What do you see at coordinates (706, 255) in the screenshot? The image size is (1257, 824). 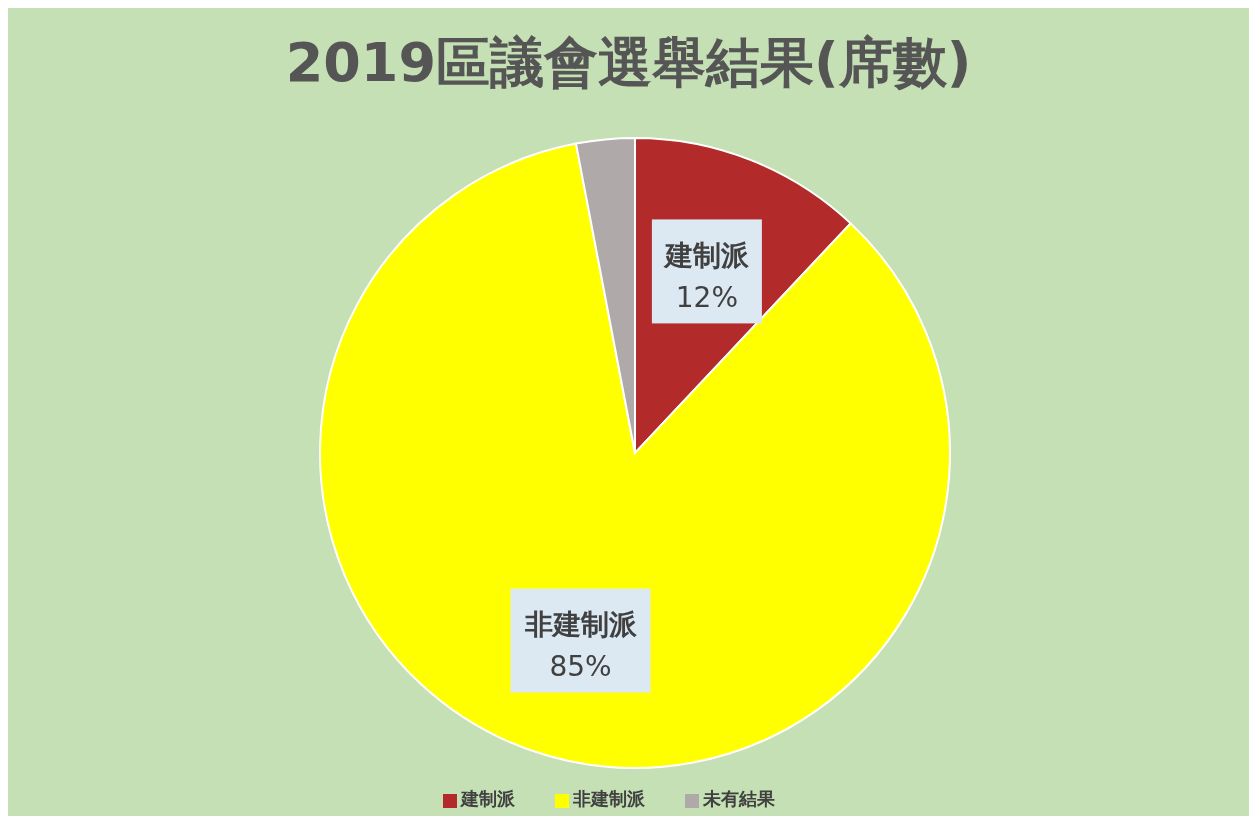 I see `slice-label: 建制派` at bounding box center [706, 255].